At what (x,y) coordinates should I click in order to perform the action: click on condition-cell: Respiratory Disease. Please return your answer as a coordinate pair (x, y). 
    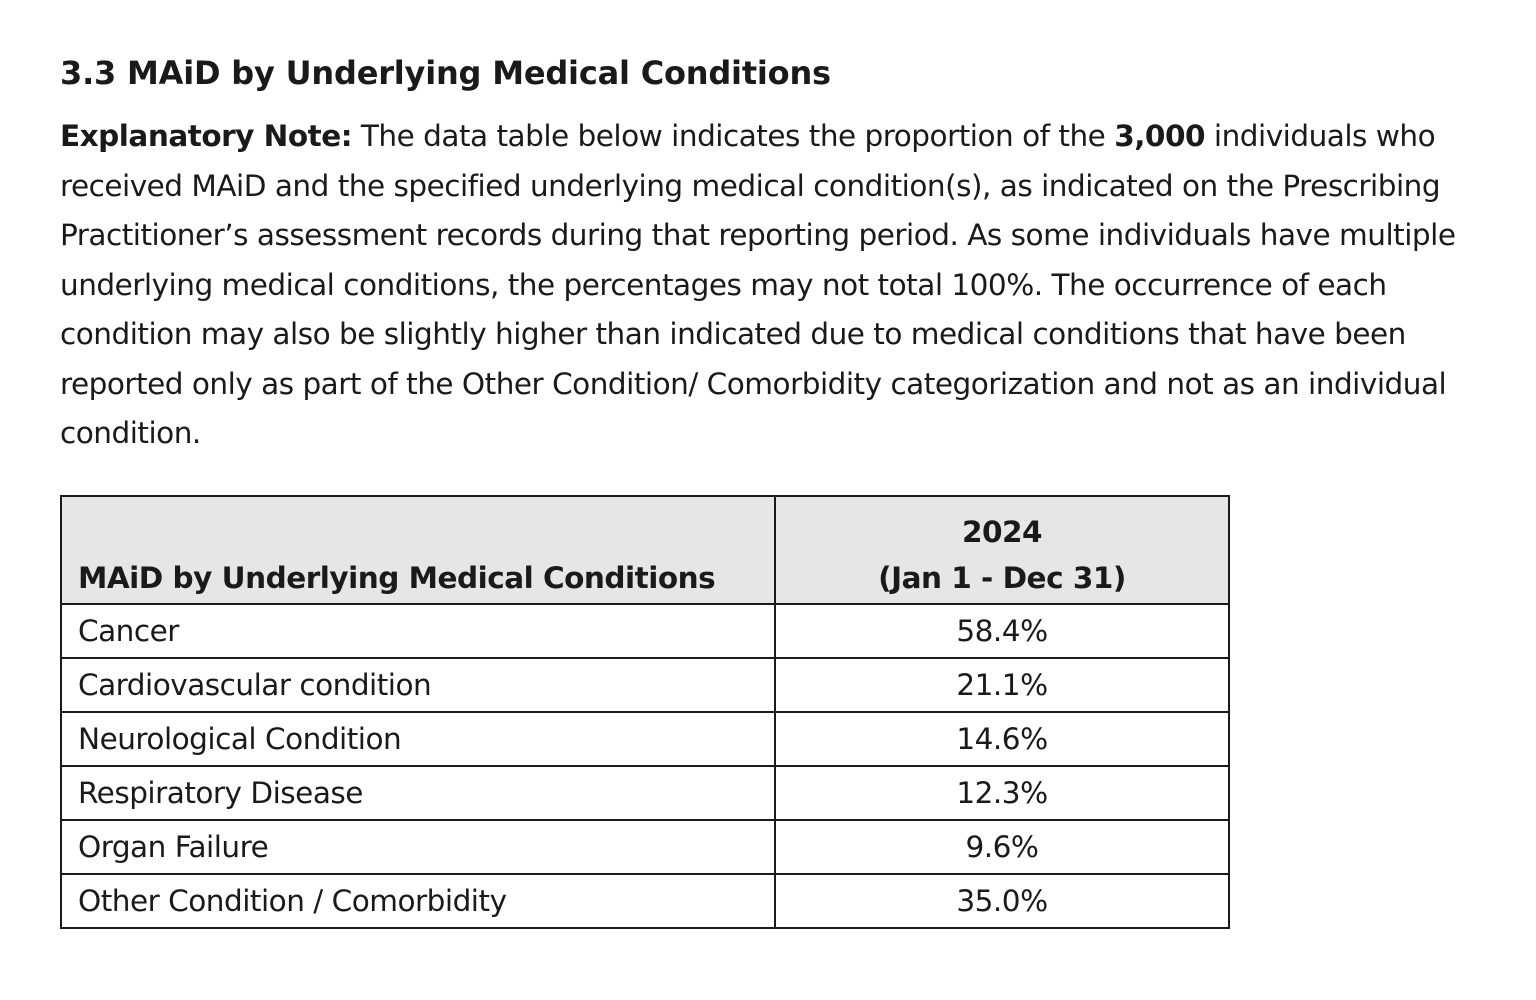
    Looking at the image, I should click on (418, 793).